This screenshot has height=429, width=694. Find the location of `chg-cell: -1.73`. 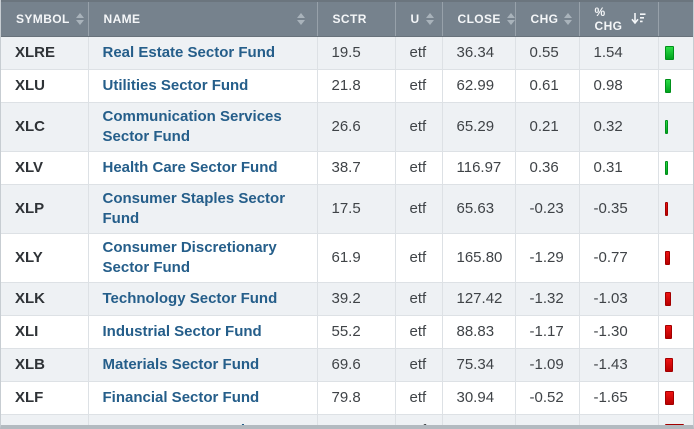

chg-cell: -1.73 is located at coordinates (546, 419).